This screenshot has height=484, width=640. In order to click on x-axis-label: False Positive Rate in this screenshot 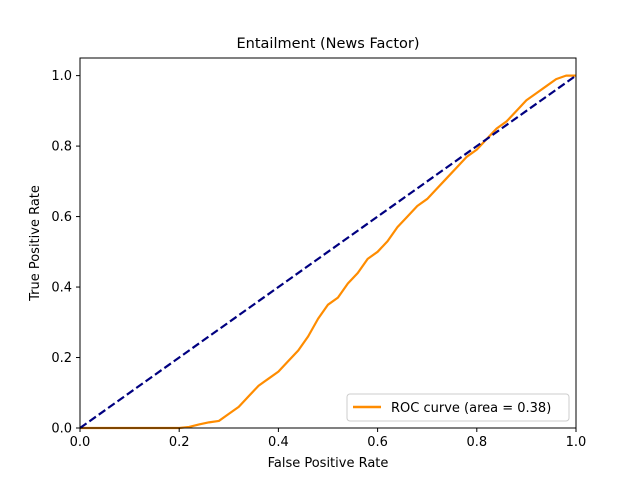, I will do `click(328, 463)`.